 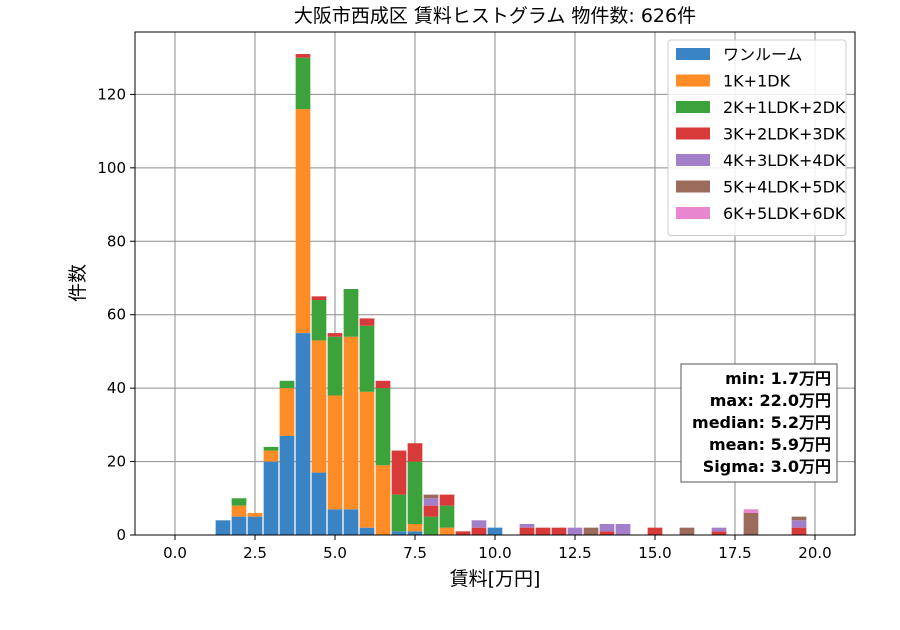 I want to click on x-tick-label: 17.5, so click(x=734, y=553).